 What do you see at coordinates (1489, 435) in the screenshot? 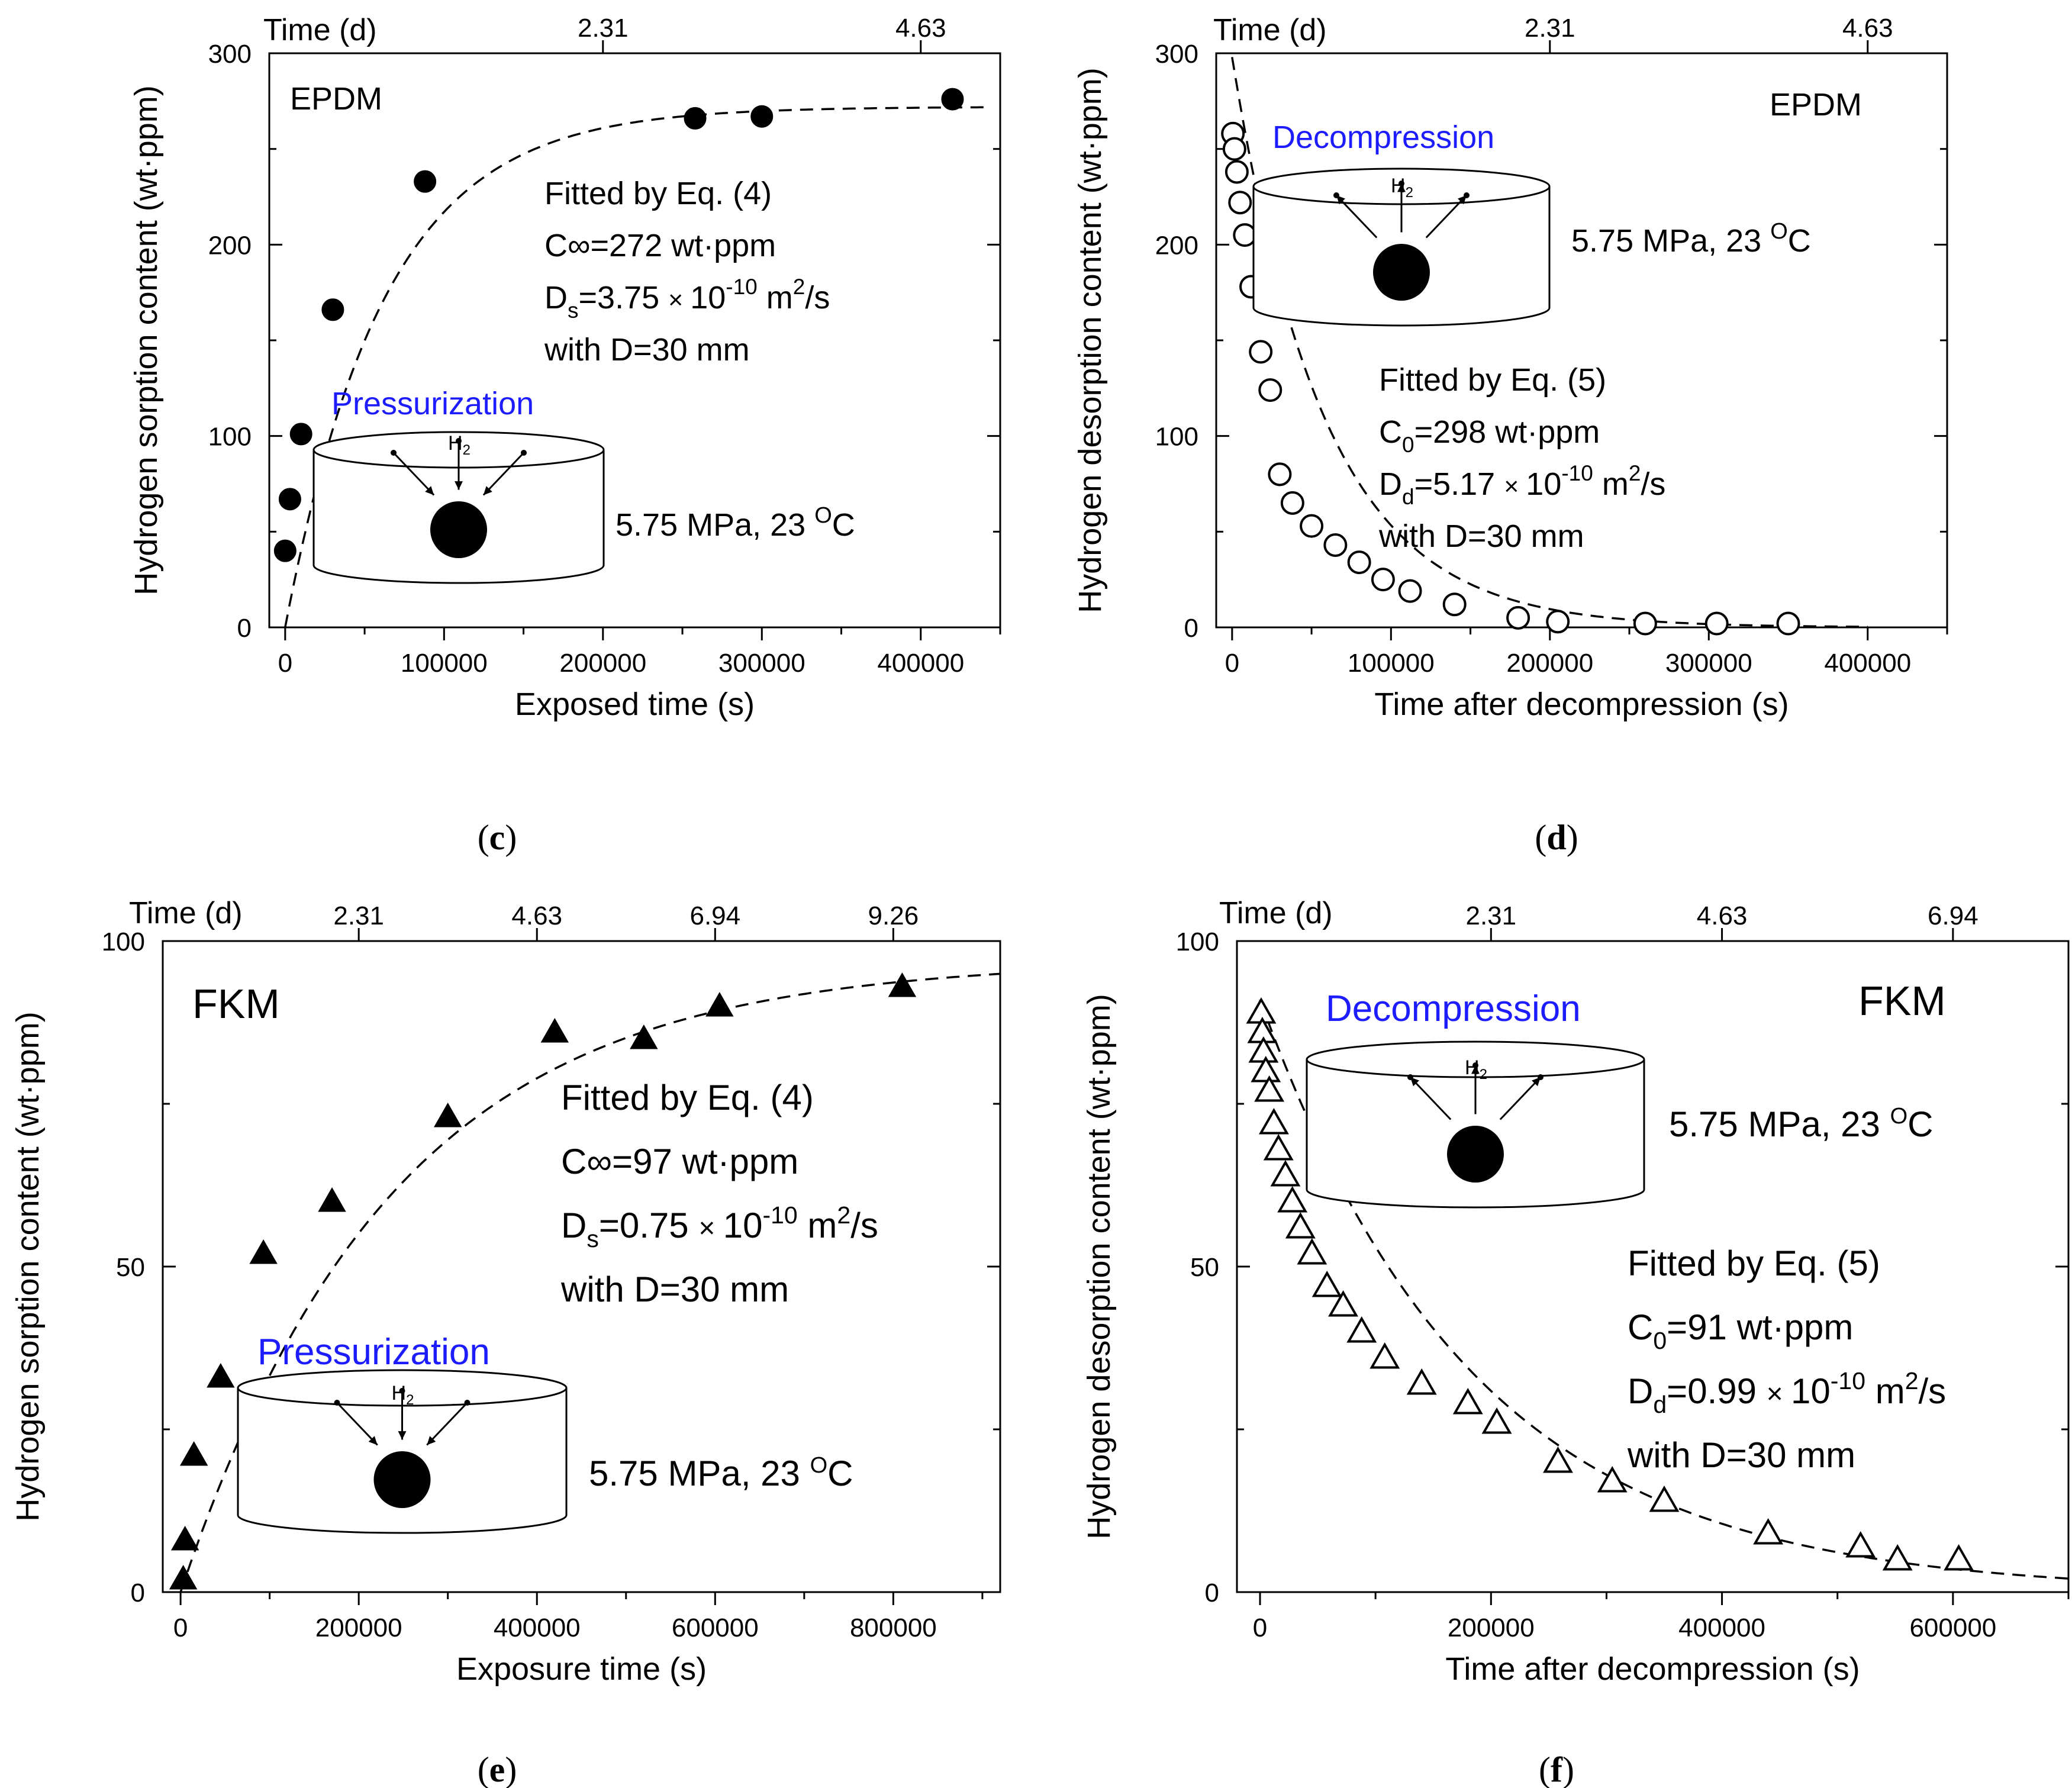
I see `fit-annotation-line: C0=298 wt·ppm` at bounding box center [1489, 435].